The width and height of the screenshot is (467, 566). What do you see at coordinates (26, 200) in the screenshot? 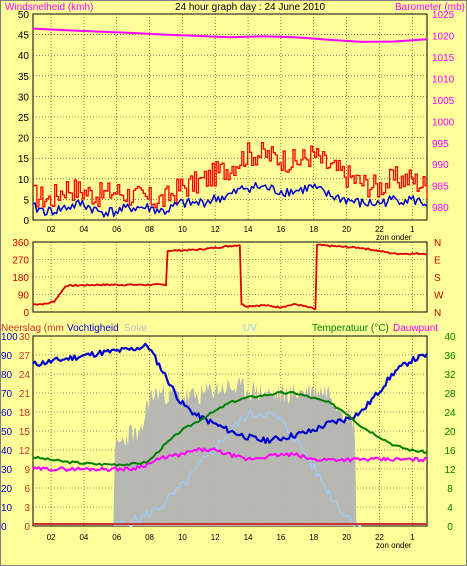
I see `y-tick-label-left: 5` at bounding box center [26, 200].